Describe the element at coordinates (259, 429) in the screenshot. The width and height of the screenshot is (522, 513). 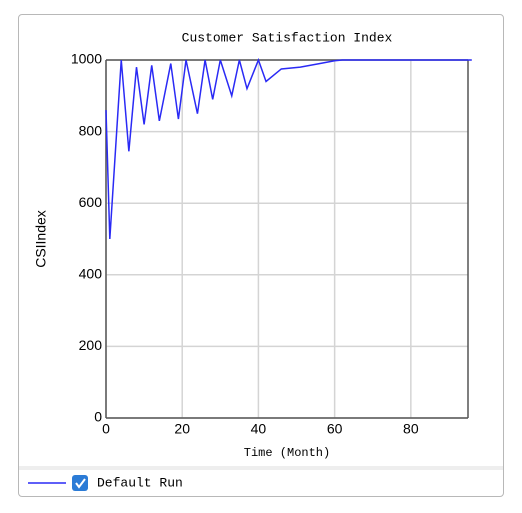
I see `x-tick-label: 40` at that location.